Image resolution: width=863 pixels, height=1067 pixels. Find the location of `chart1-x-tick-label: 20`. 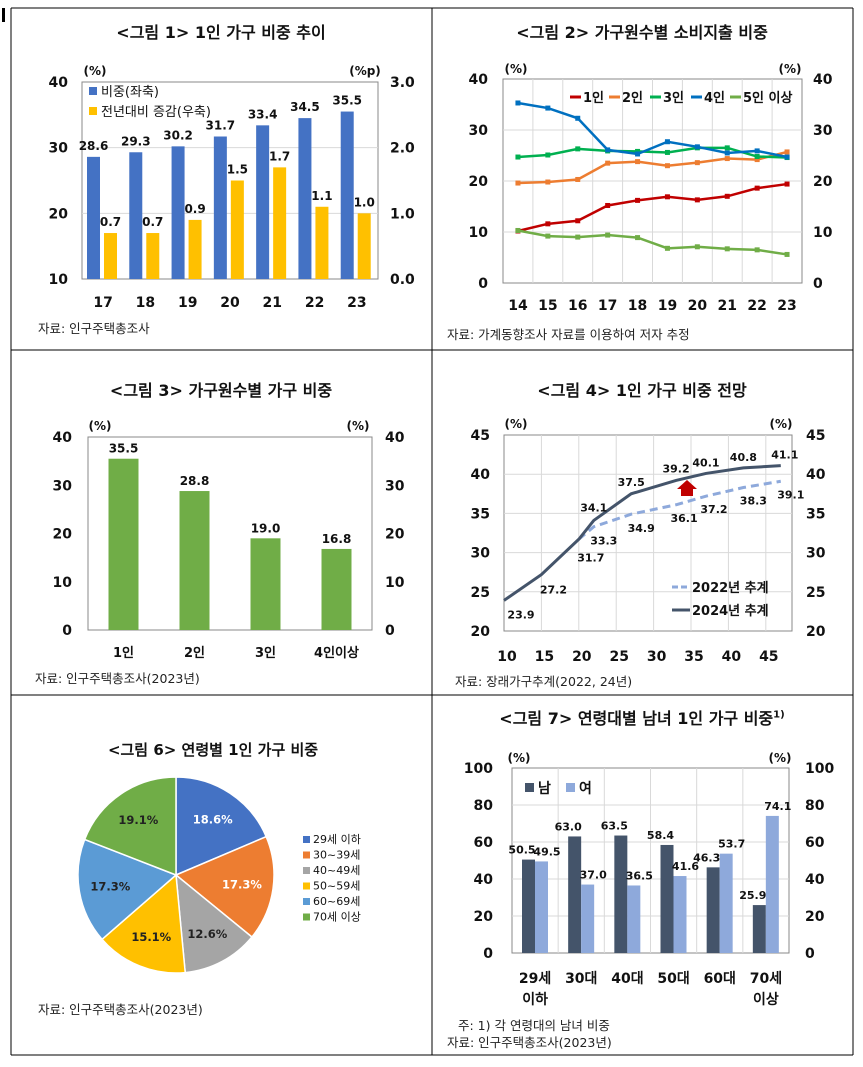

chart1-x-tick-label: 20 is located at coordinates (230, 303).